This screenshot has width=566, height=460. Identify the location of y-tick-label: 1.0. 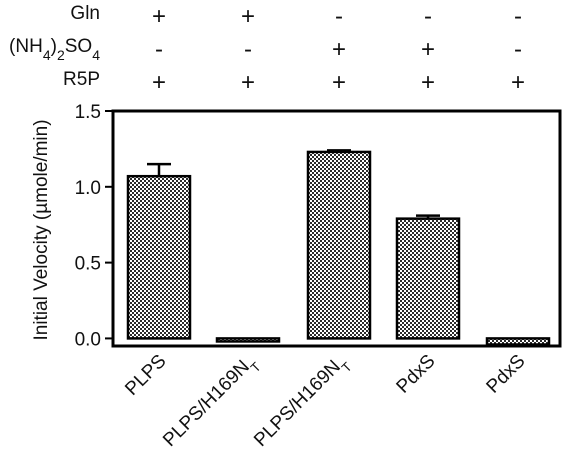
(88, 188).